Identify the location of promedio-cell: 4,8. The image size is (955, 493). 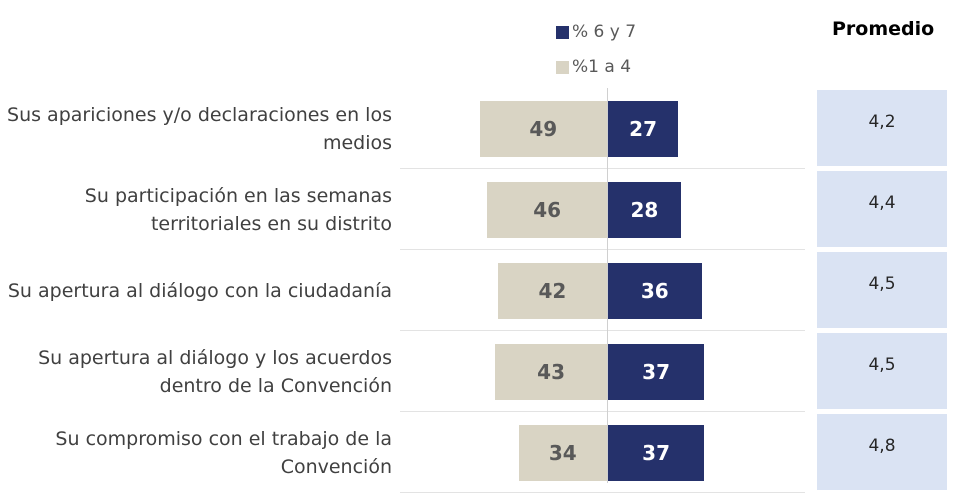
(882, 452).